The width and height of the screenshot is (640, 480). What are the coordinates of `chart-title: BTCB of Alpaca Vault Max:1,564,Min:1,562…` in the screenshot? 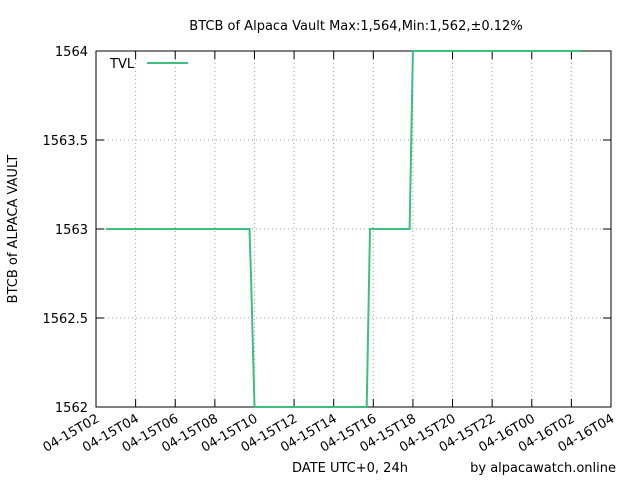 It's located at (355, 26).